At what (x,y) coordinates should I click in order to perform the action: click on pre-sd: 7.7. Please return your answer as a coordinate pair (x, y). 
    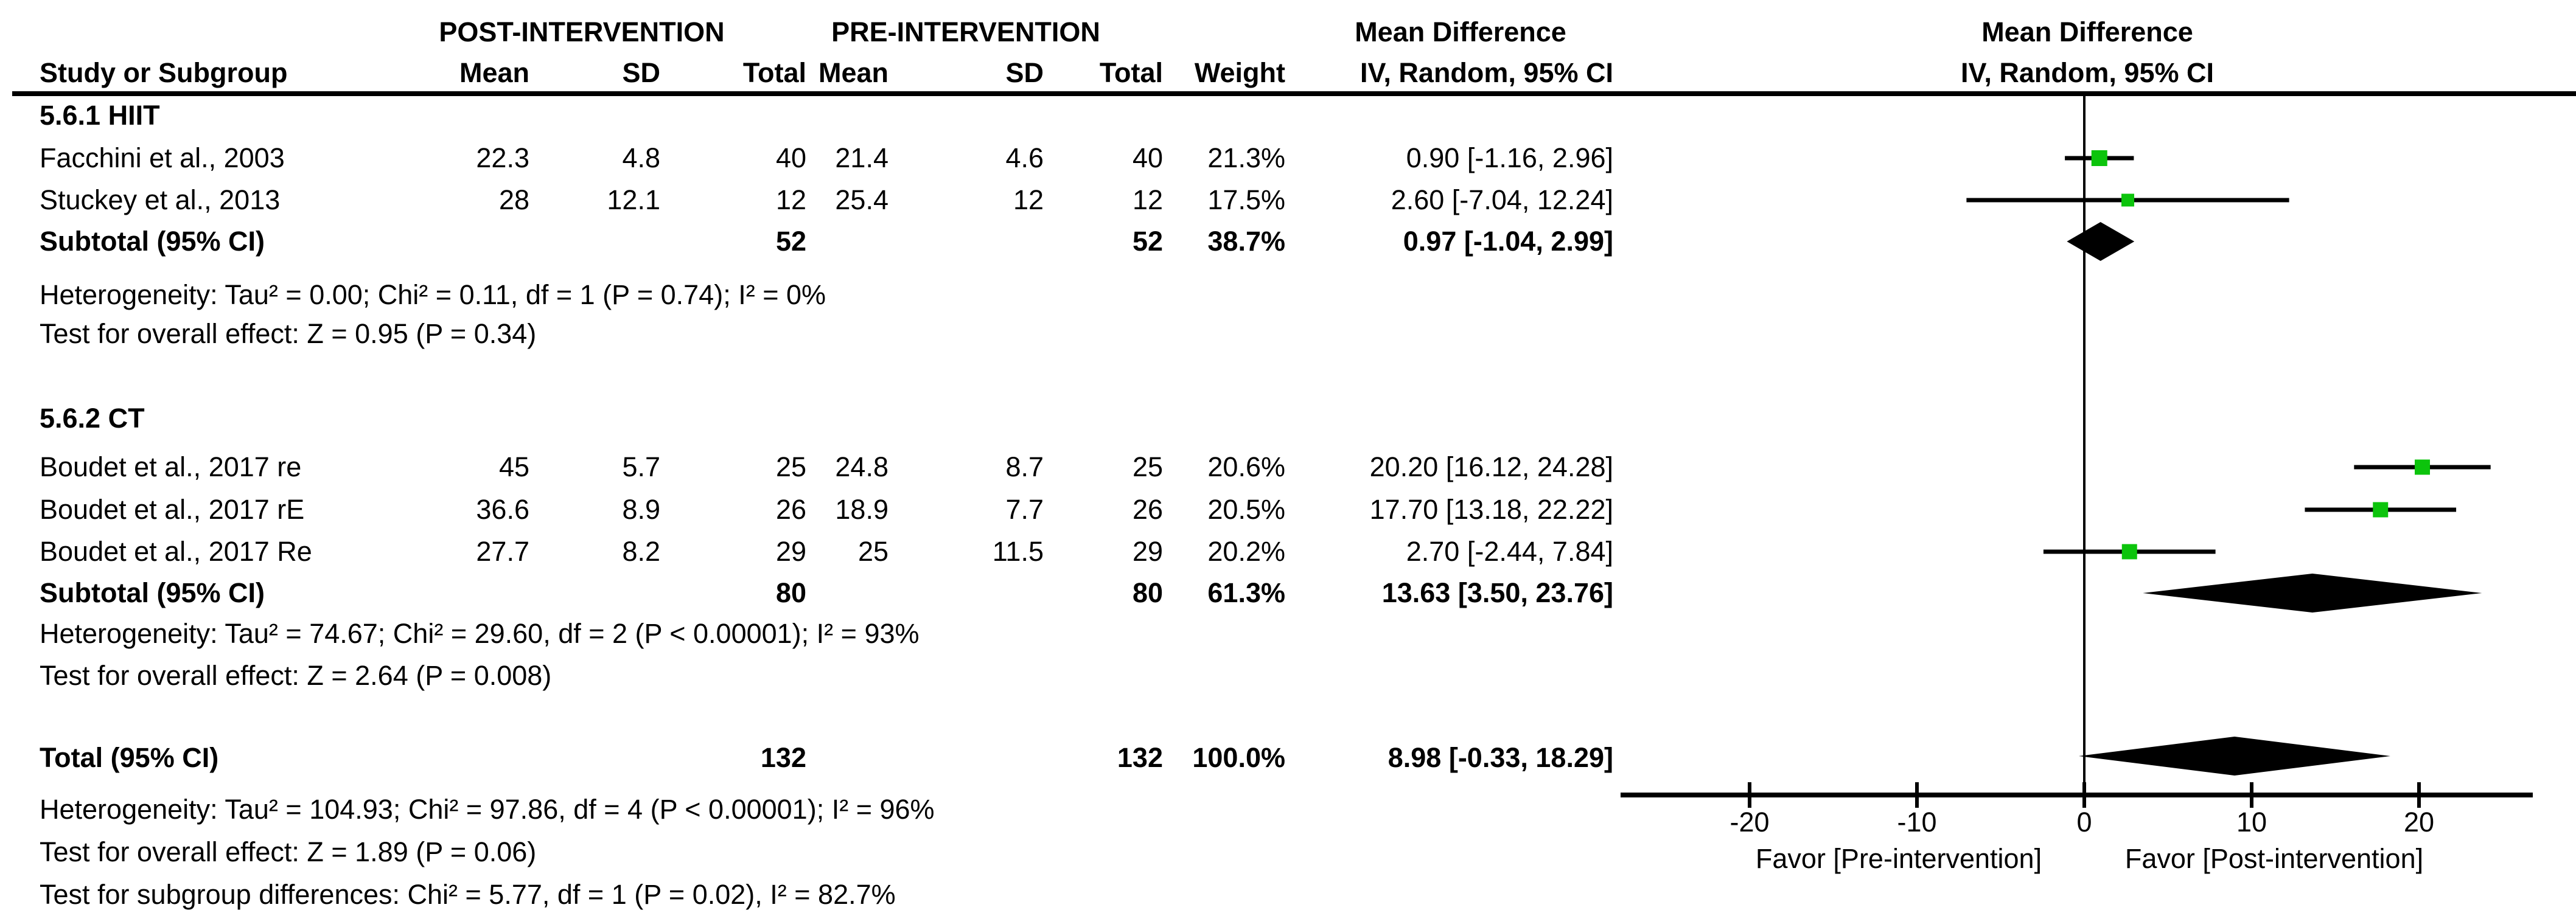
    Looking at the image, I should click on (1024, 509).